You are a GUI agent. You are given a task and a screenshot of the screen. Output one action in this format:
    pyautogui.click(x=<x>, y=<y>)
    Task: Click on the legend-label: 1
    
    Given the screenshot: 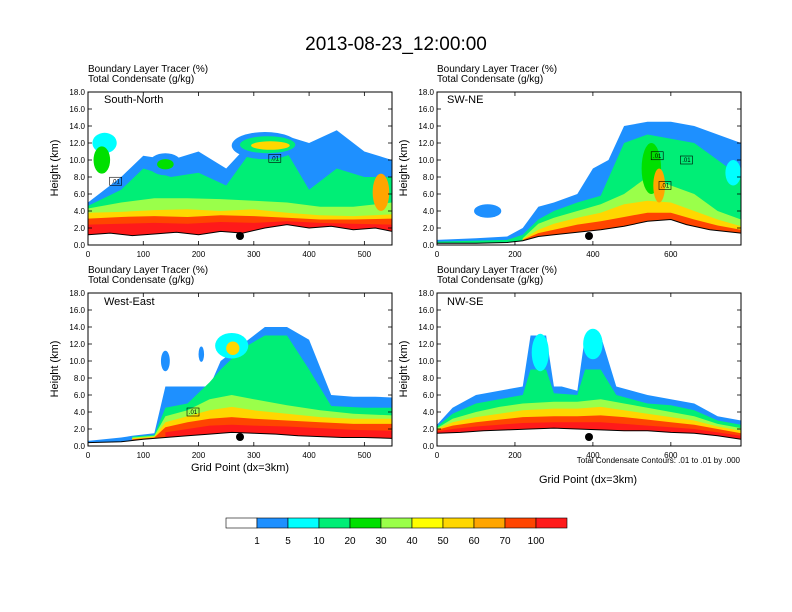 What is the action you would take?
    pyautogui.click(x=257, y=541)
    